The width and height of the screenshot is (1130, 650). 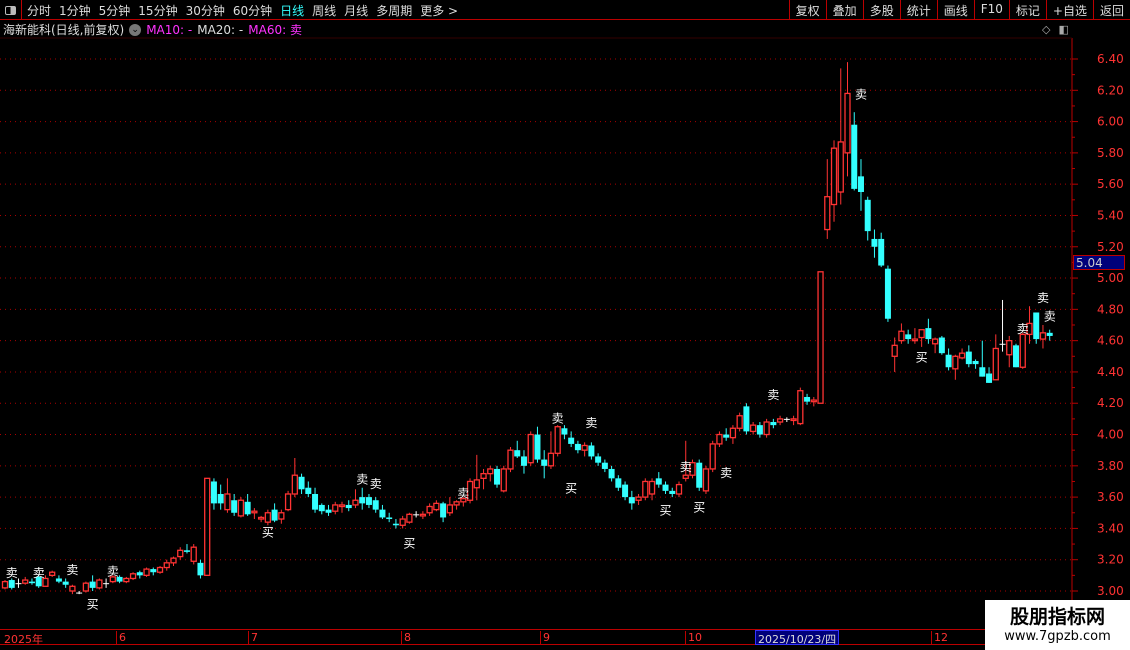 I want to click on tab-period: 周线, so click(x=324, y=11).